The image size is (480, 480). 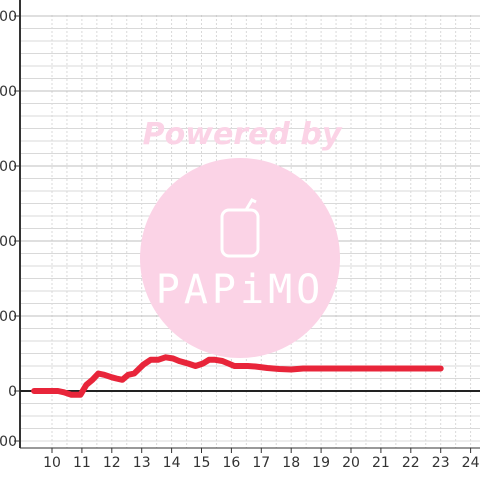 I want to click on y-tick-label: 0, so click(x=12, y=392).